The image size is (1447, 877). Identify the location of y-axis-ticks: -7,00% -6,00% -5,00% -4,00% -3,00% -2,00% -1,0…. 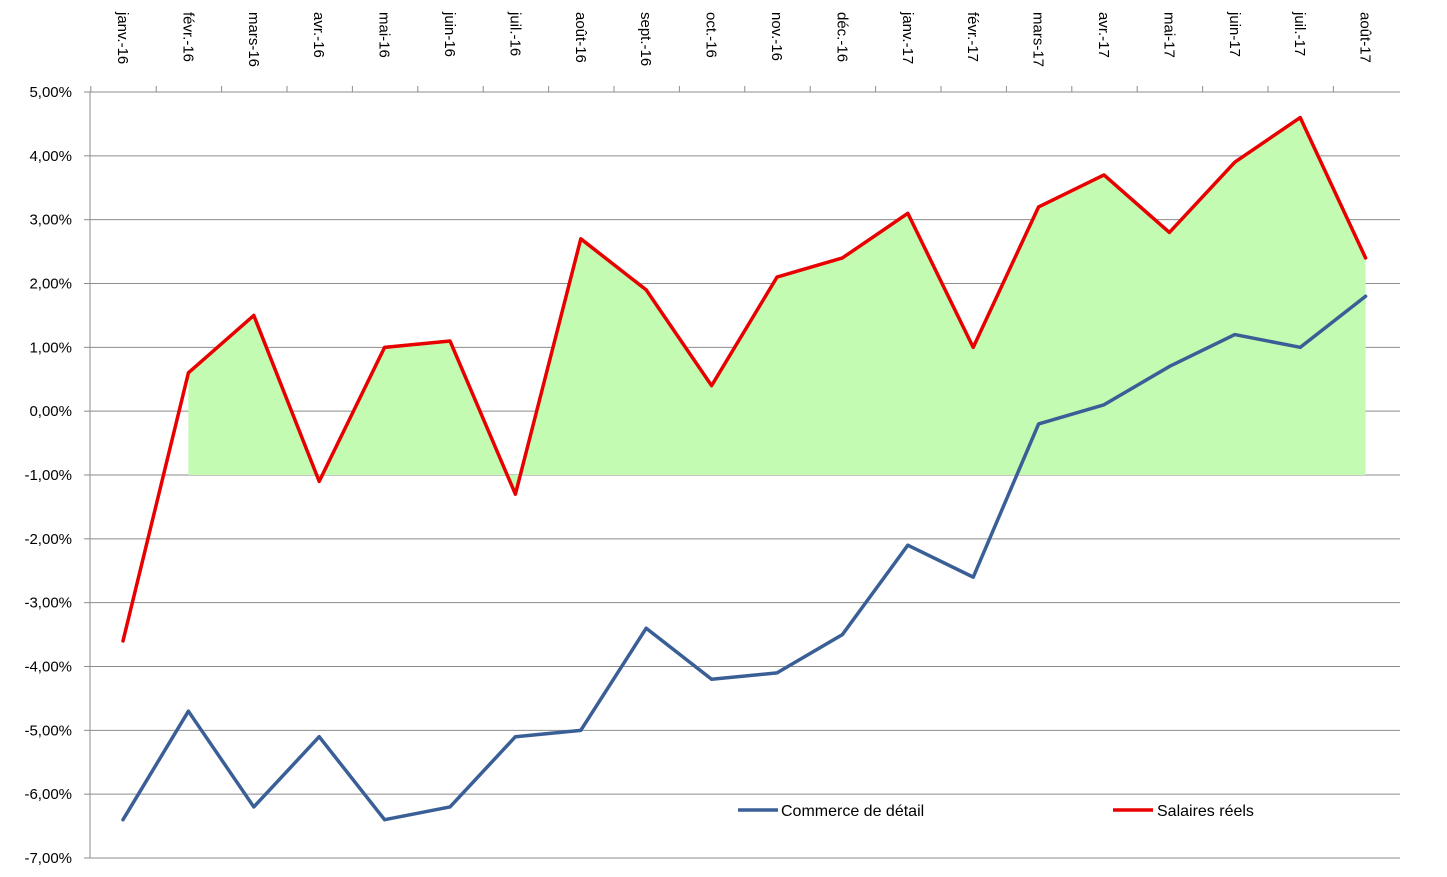
(48, 475).